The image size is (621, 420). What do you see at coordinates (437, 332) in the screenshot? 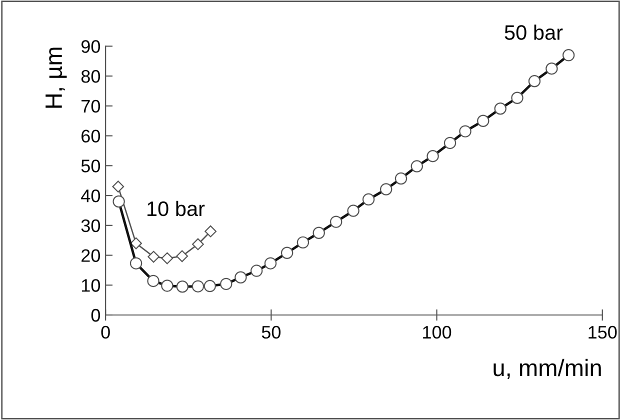
I see `x-tick-label: 100` at bounding box center [437, 332].